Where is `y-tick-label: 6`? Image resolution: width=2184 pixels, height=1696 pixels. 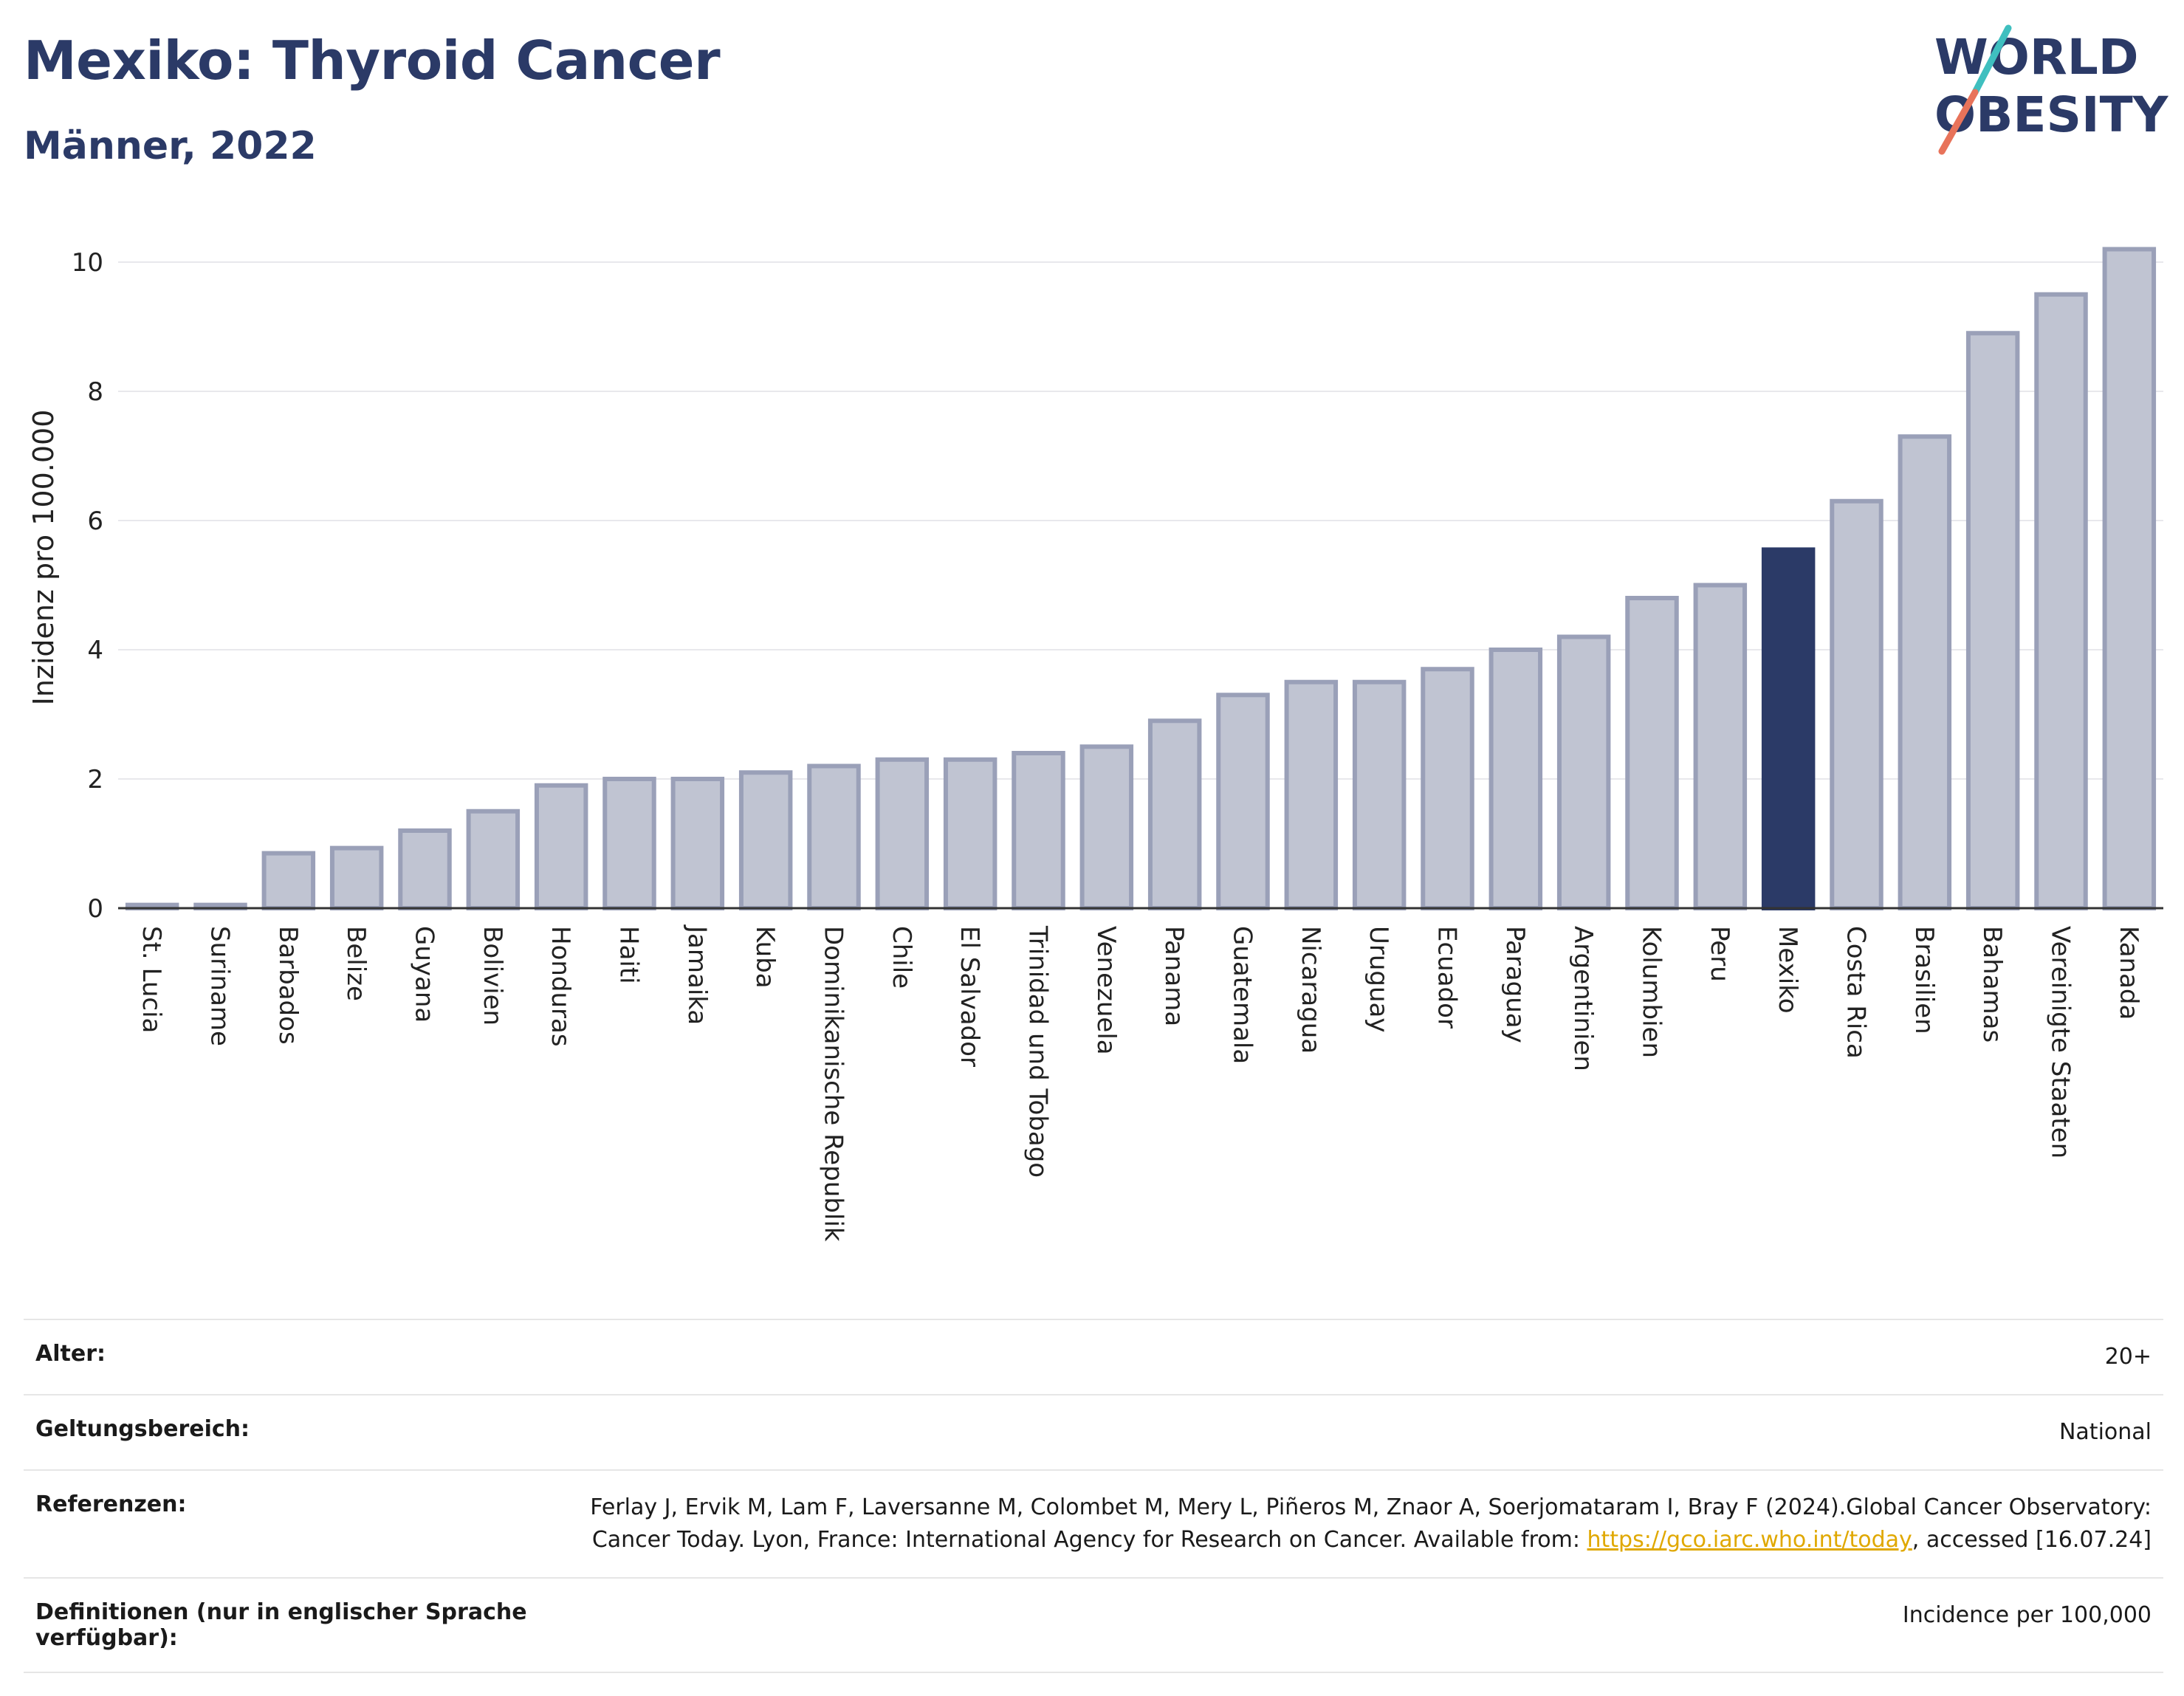 y-tick-label: 6 is located at coordinates (95, 521).